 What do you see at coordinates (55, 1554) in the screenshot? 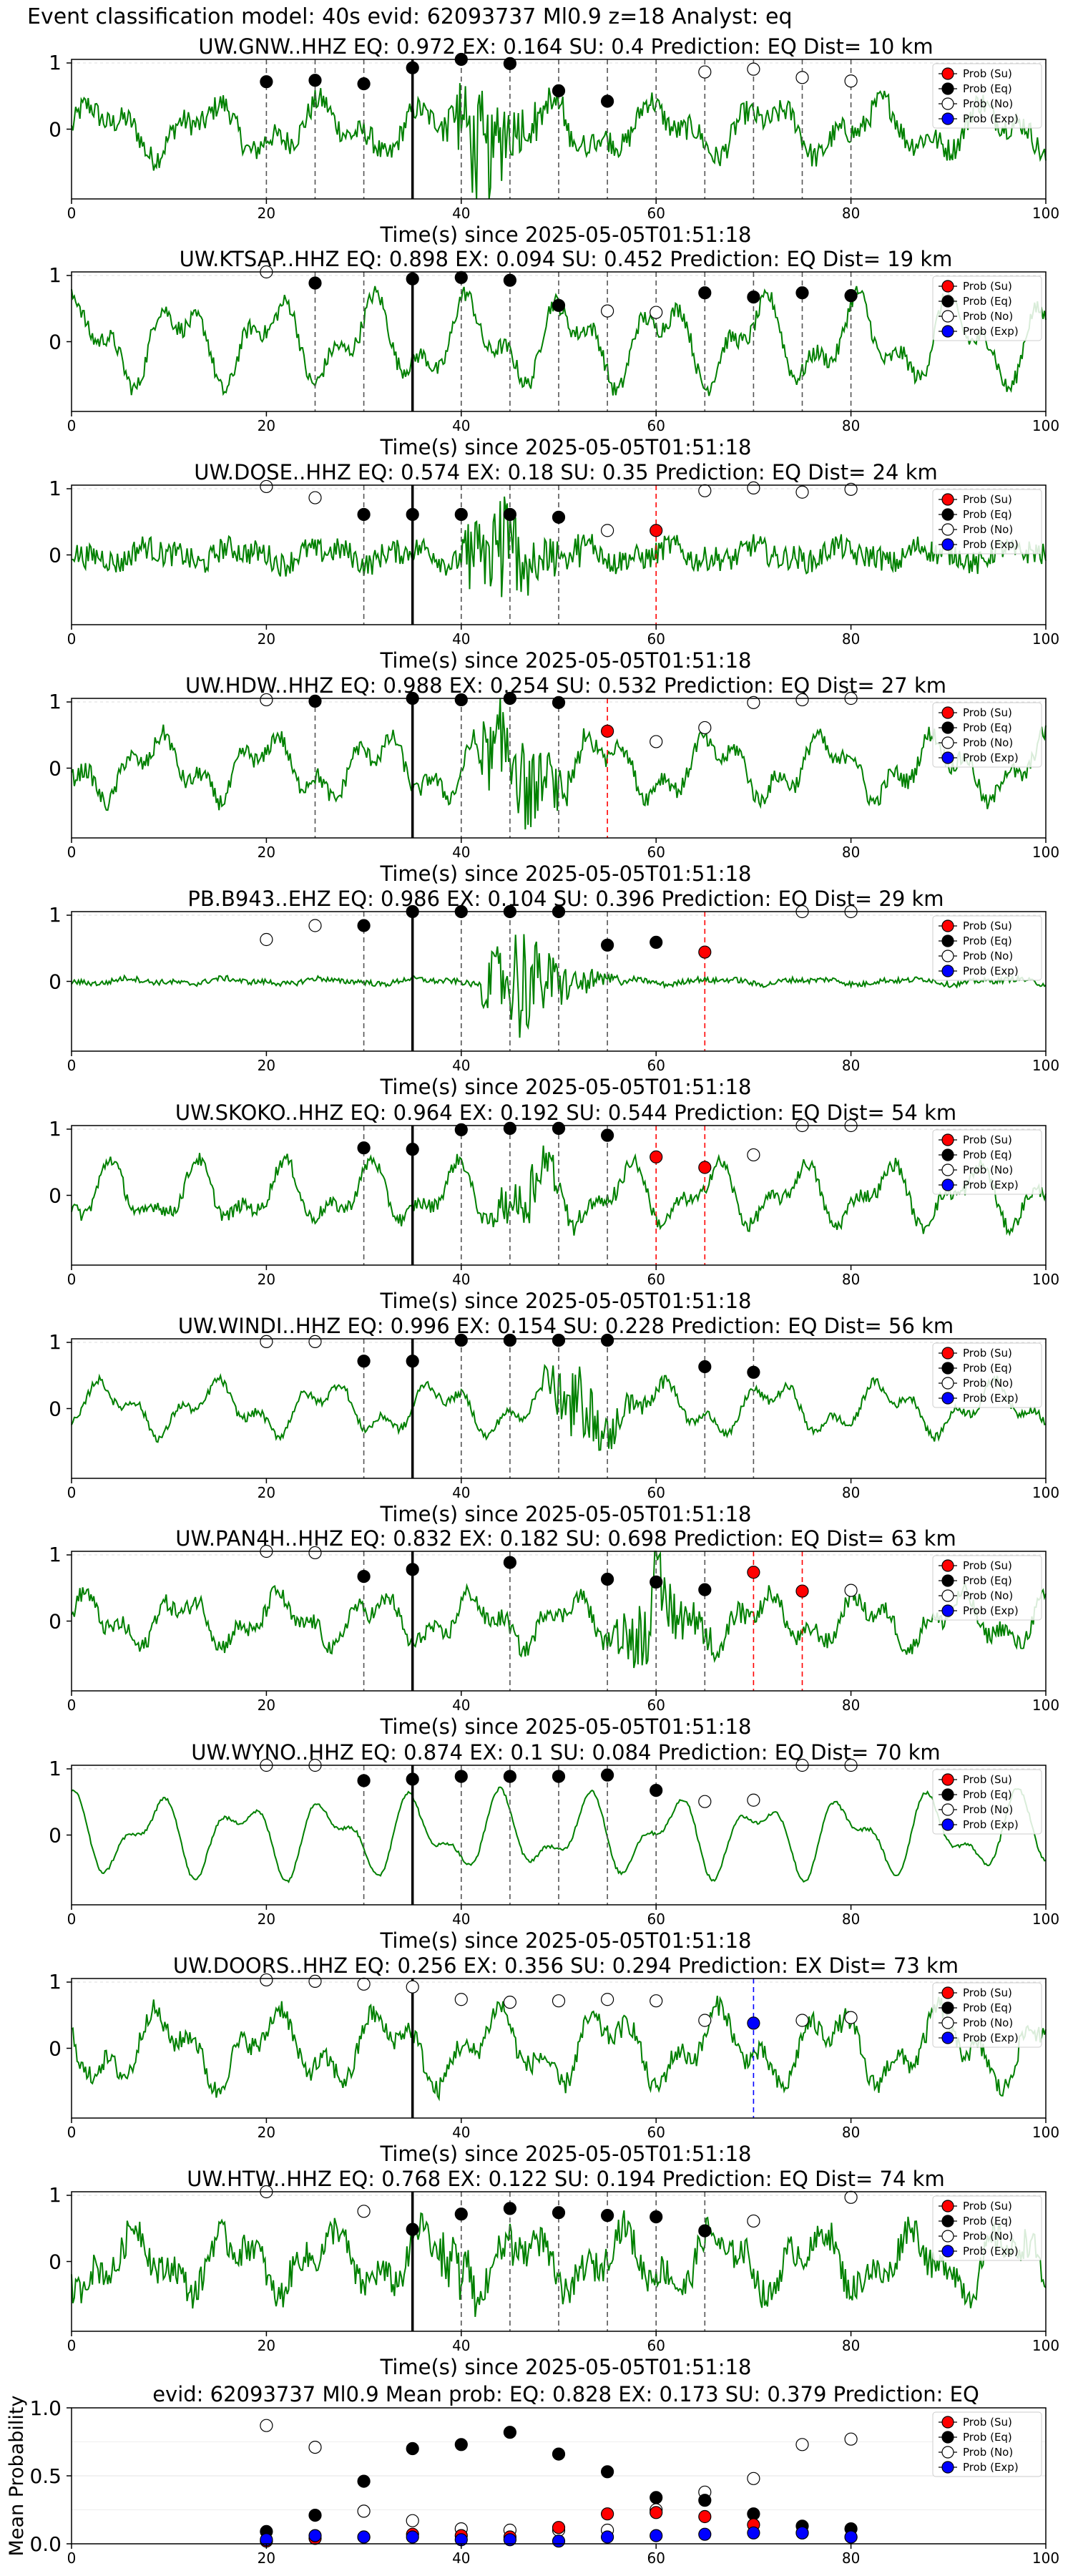
I see `y-tick-label: 1` at bounding box center [55, 1554].